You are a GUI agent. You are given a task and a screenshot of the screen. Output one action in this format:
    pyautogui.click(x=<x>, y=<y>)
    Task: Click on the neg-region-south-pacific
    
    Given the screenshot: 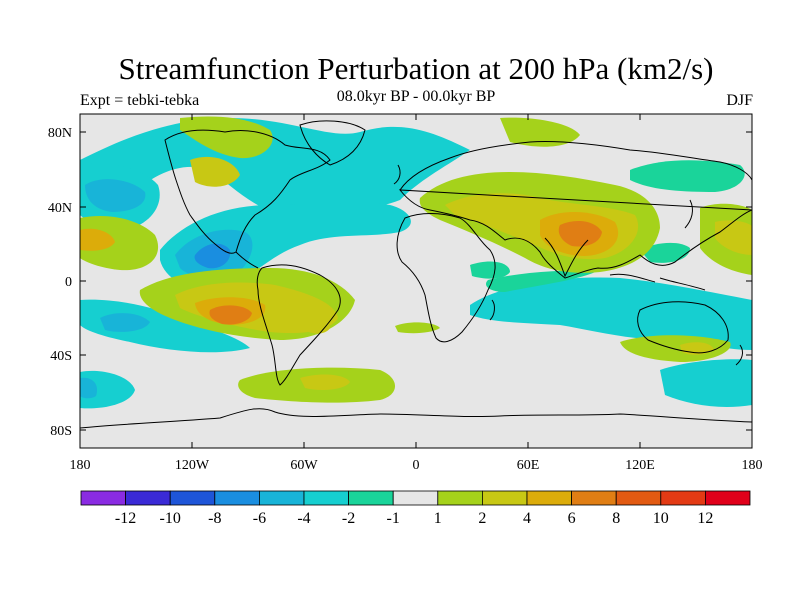 What is the action you would take?
    pyautogui.click(x=165, y=326)
    